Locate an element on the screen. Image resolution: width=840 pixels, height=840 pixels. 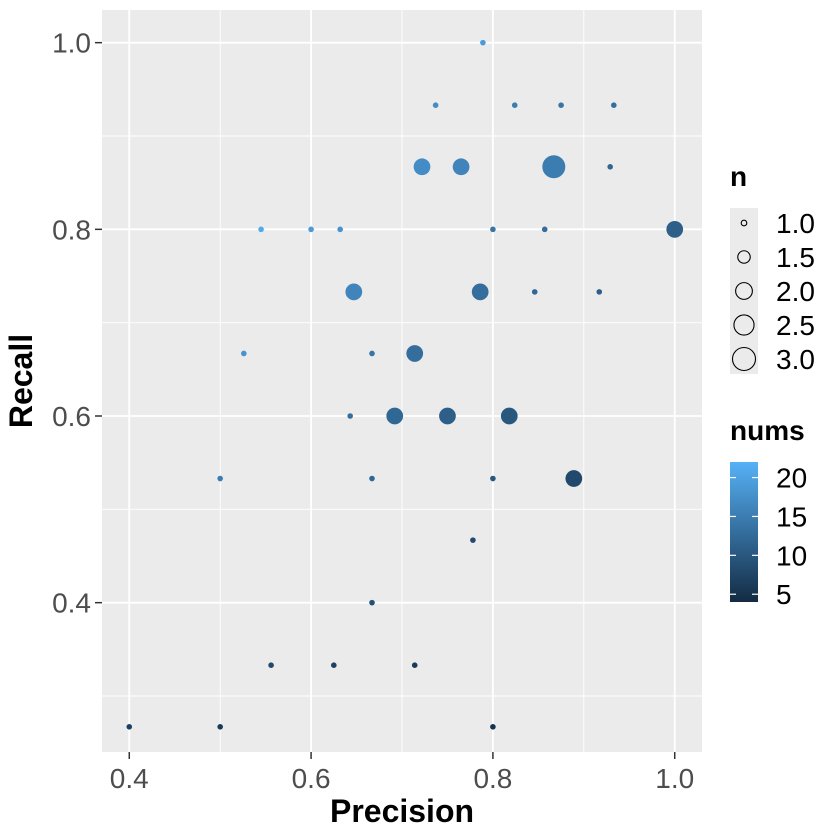
size-legend-label: 3.0 is located at coordinates (795, 359).